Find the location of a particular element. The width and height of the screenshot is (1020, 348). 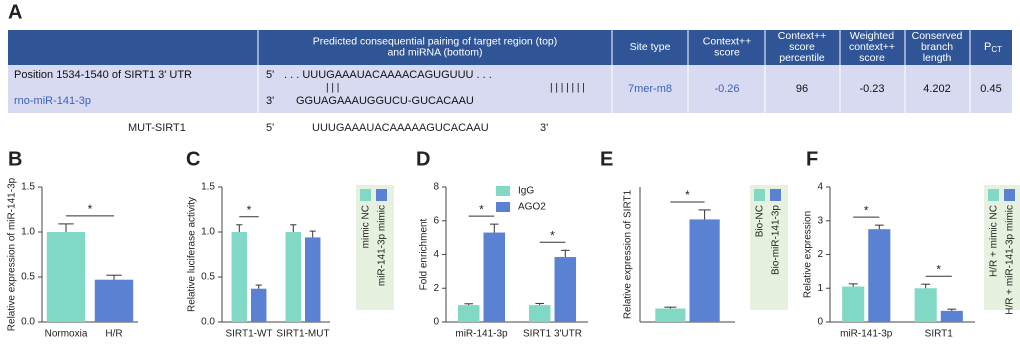

table-cell: 4.202 is located at coordinates (937, 89).